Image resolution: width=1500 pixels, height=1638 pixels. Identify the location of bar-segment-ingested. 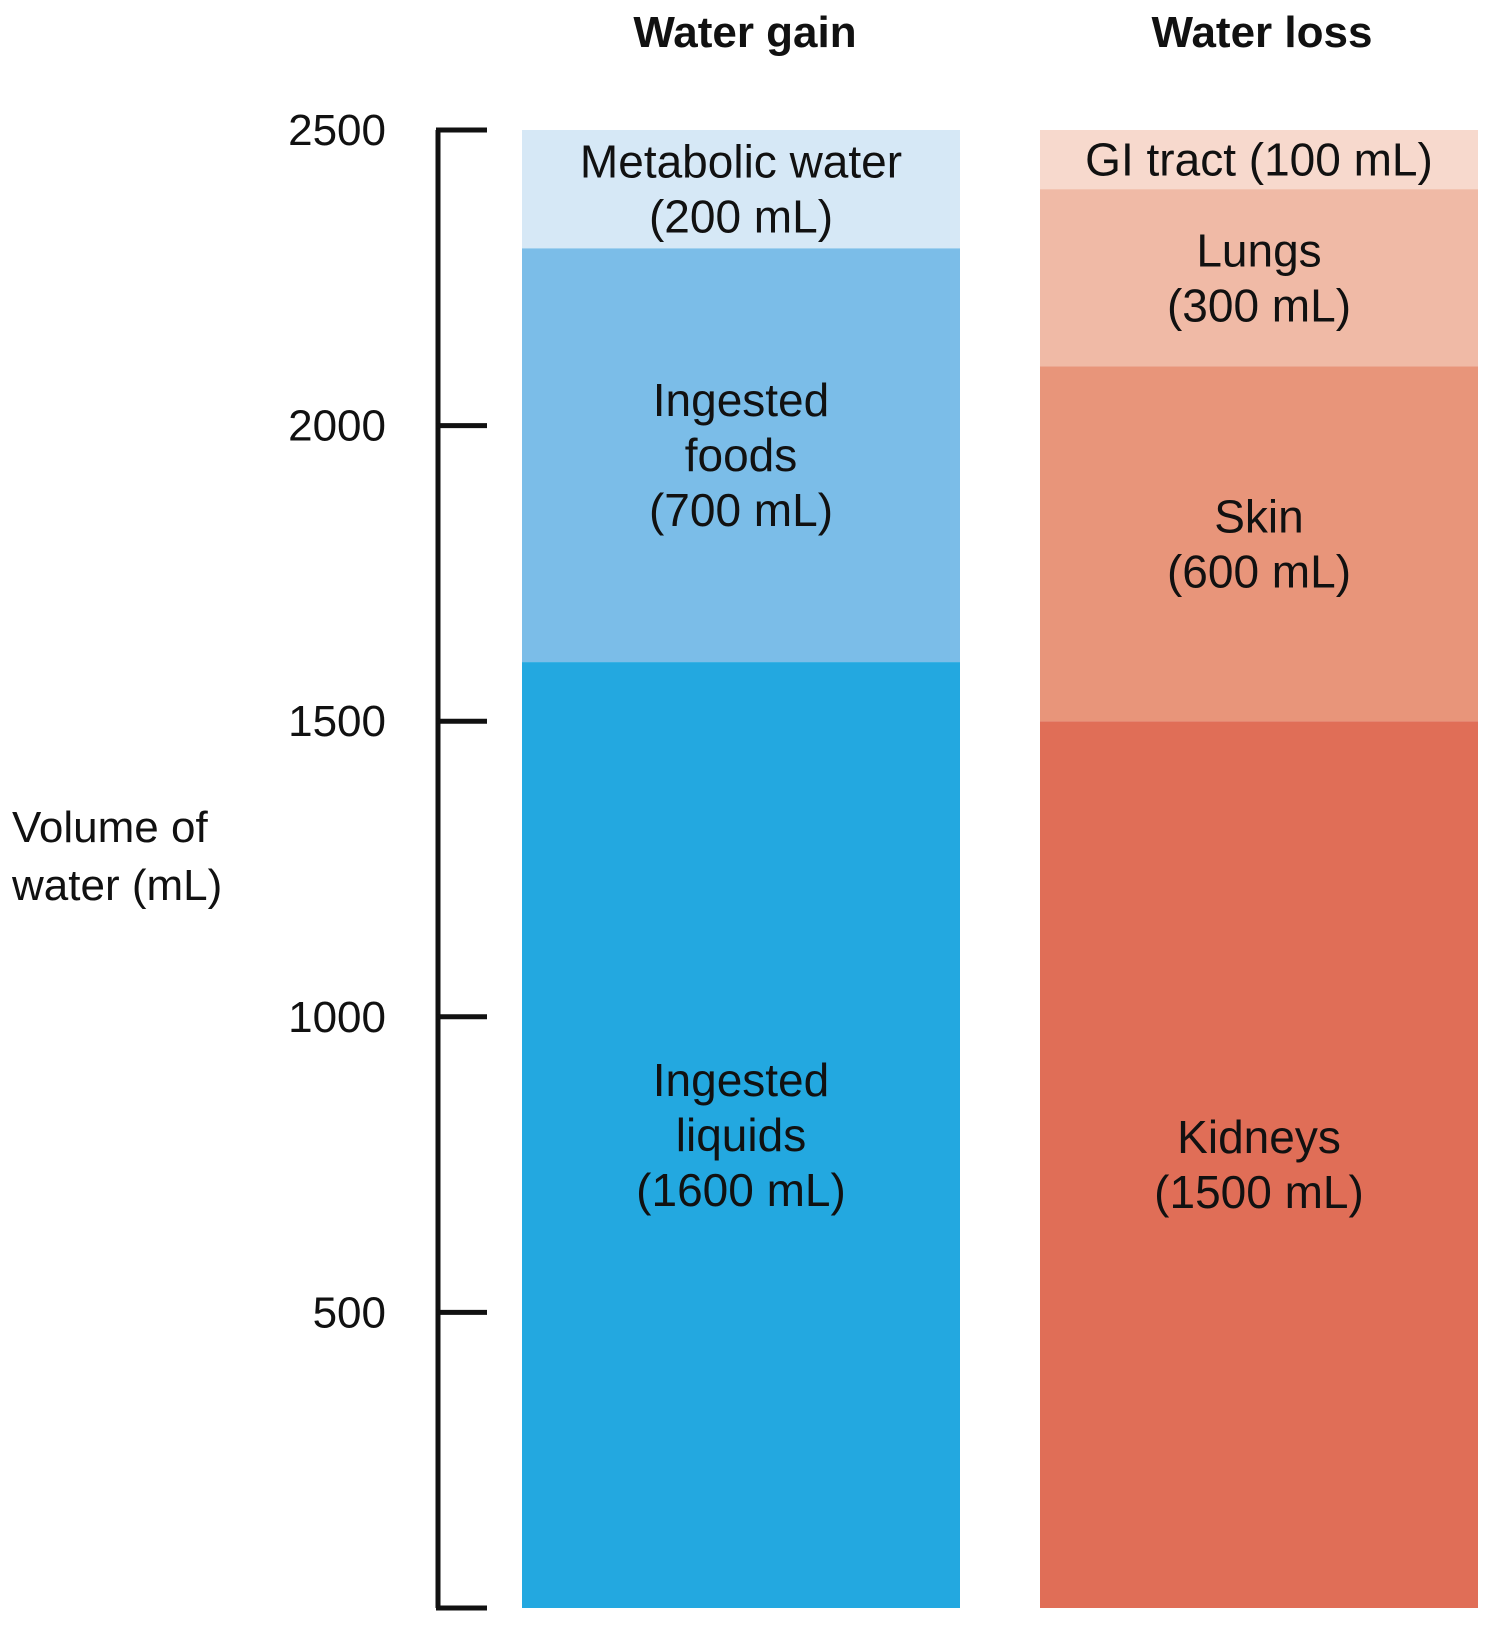
(741, 455).